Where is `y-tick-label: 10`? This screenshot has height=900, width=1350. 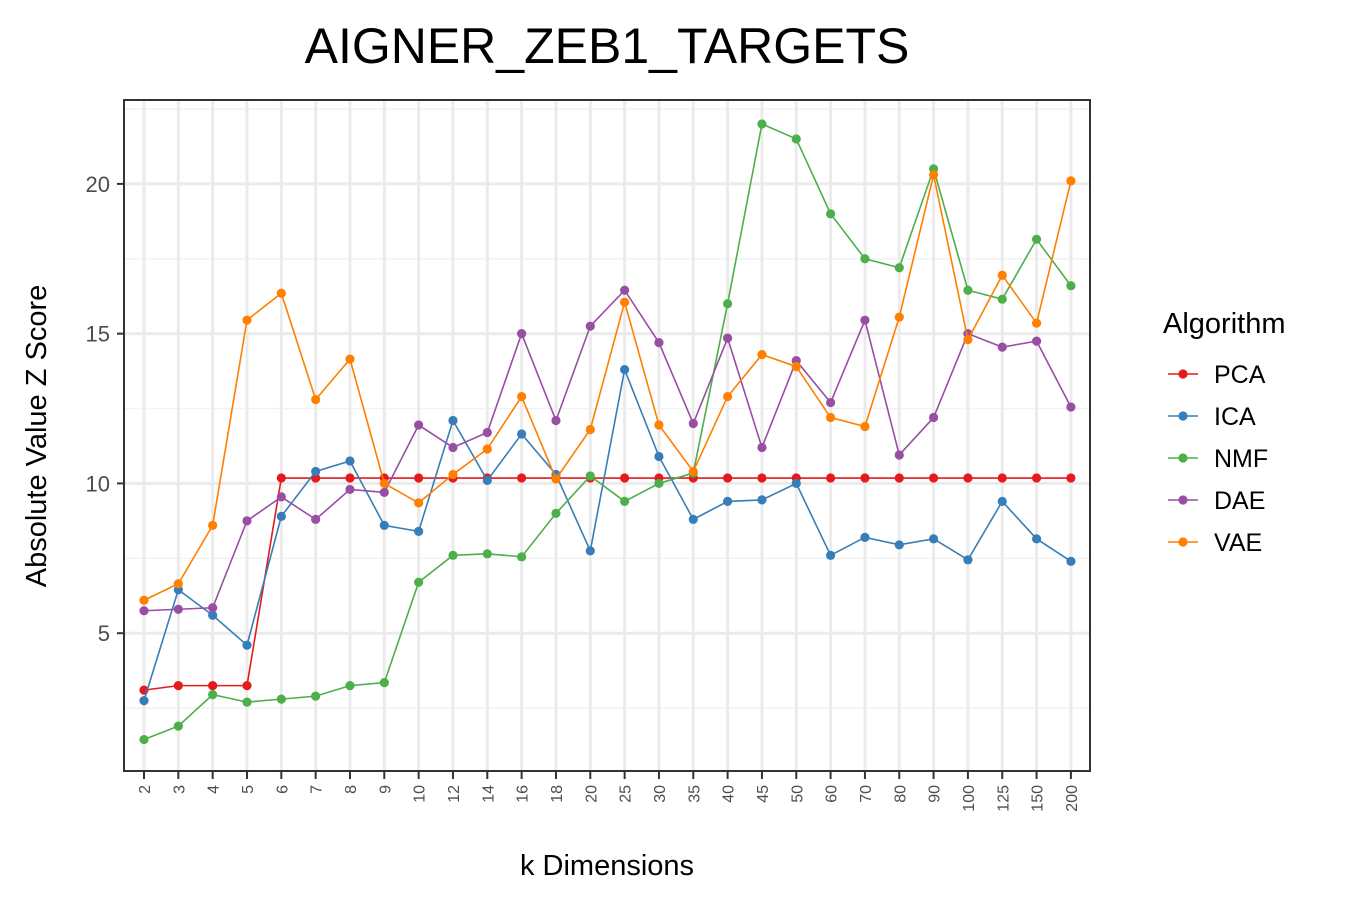 y-tick-label: 10 is located at coordinates (98, 483).